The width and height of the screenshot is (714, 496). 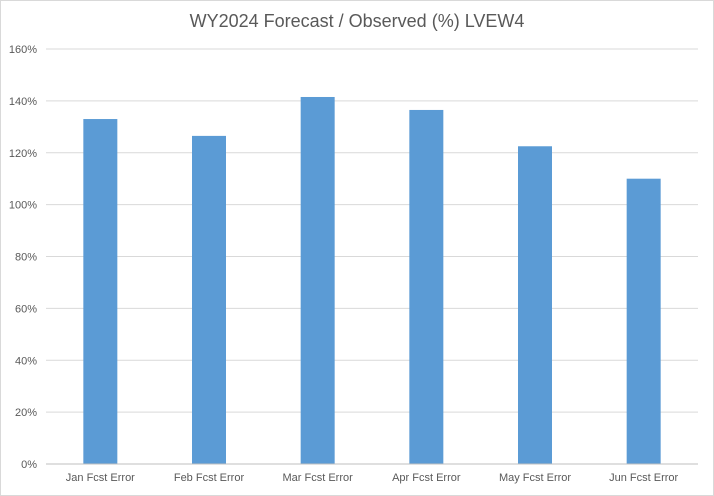 What do you see at coordinates (318, 478) in the screenshot?
I see `x-tick-label: Mar Fcst Error` at bounding box center [318, 478].